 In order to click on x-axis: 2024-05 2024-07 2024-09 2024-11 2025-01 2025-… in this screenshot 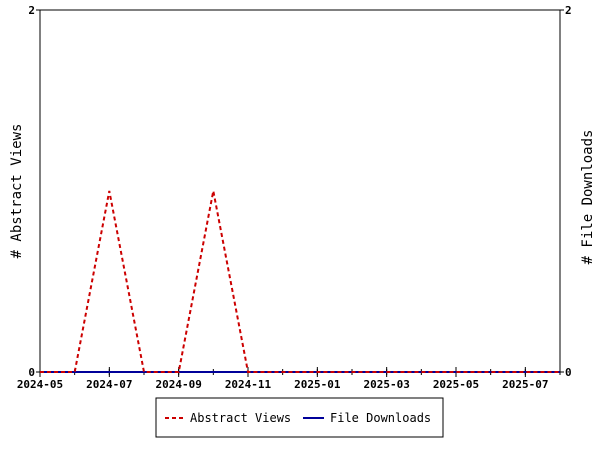, I will do `click(289, 379)`.